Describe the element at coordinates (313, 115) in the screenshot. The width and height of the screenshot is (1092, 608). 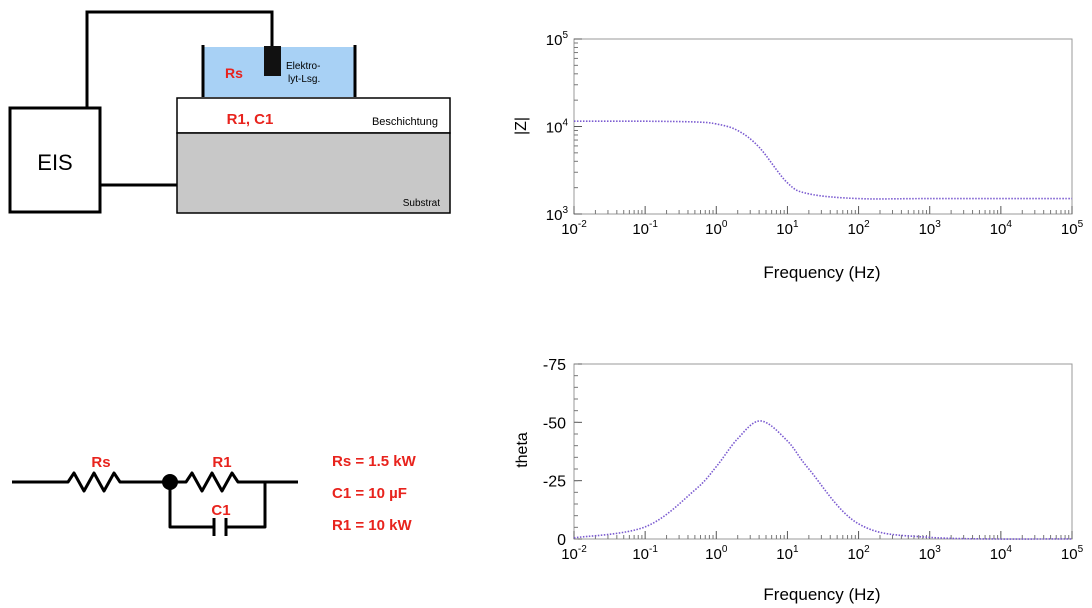
I see `coating-layer` at that location.